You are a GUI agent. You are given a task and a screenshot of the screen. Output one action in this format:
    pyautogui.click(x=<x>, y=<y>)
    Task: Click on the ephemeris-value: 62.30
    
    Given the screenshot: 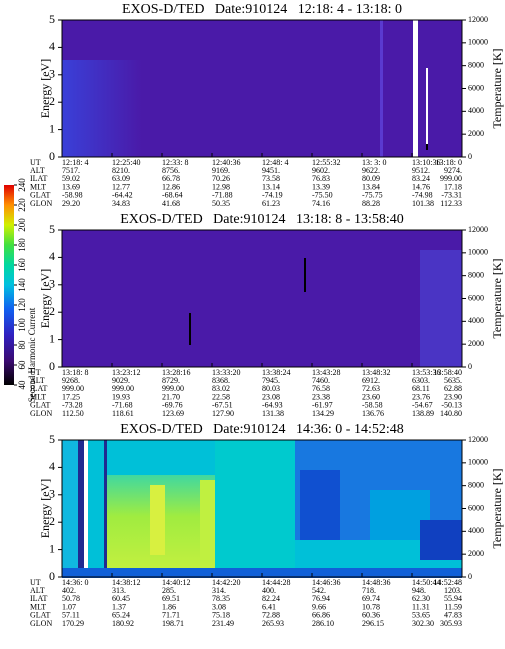 What is the action you would take?
    pyautogui.click(x=421, y=598)
    